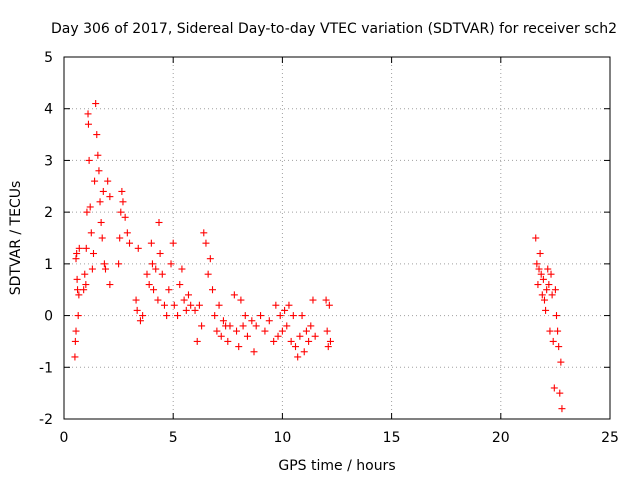 This screenshot has width=640, height=480. Describe the element at coordinates (610, 438) in the screenshot. I see `x-tick-label: 25` at that location.